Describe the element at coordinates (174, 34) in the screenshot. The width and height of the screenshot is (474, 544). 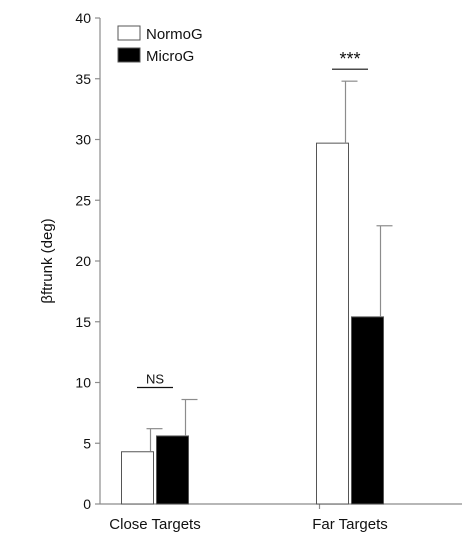
I see `legend-label: NormoG` at that location.